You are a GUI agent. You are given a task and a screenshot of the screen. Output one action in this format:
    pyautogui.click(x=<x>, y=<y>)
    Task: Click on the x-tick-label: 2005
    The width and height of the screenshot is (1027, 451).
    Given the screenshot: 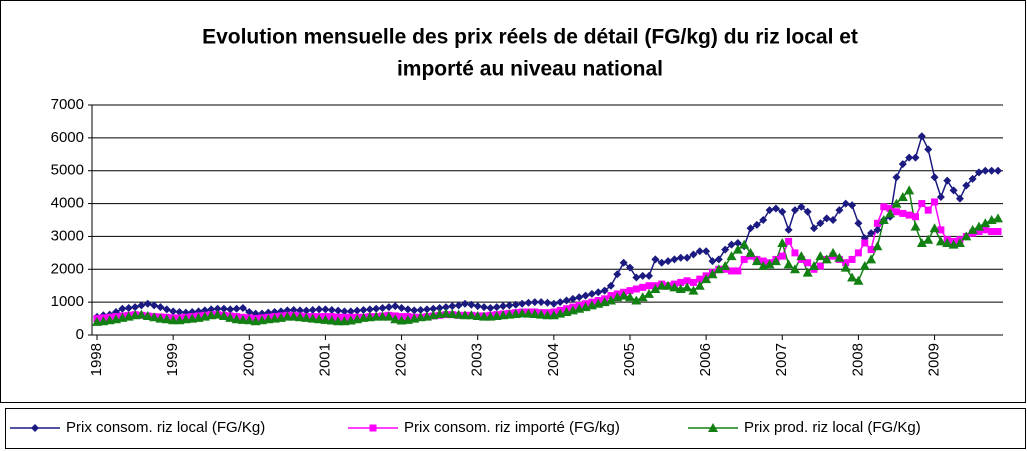 What is the action you would take?
    pyautogui.click(x=629, y=359)
    